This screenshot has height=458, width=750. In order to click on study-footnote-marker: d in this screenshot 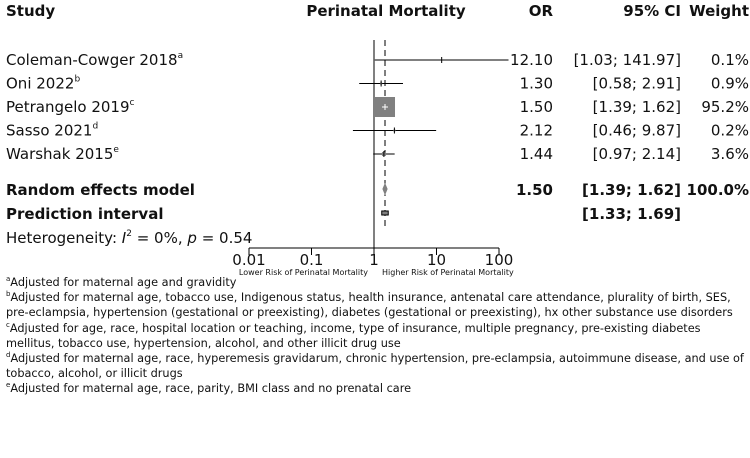, I will do `click(95, 127)`.